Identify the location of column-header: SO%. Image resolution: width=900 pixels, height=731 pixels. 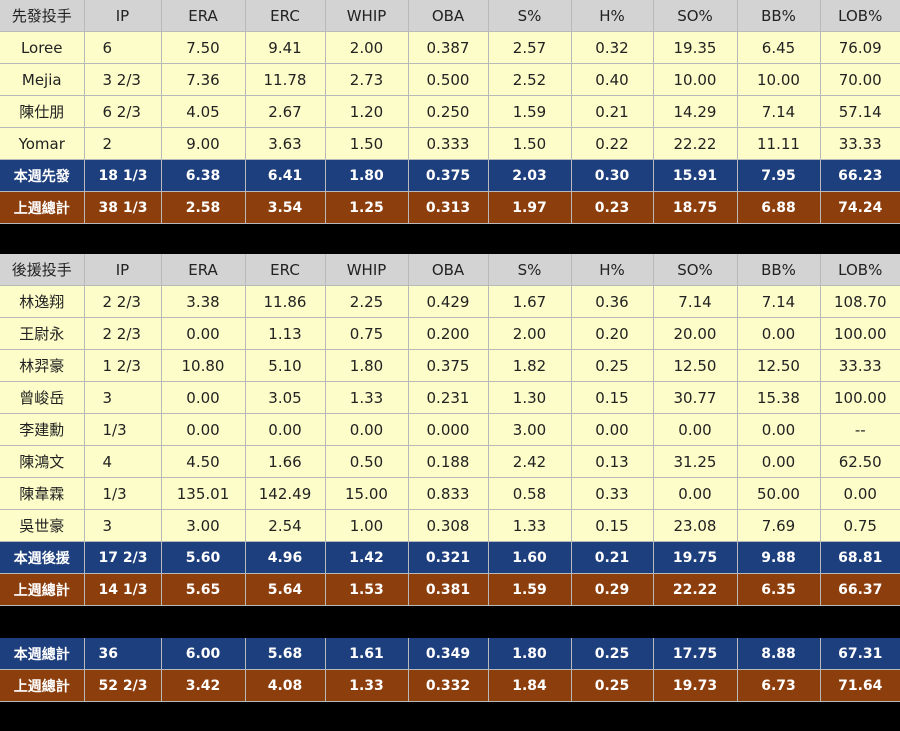
(695, 270).